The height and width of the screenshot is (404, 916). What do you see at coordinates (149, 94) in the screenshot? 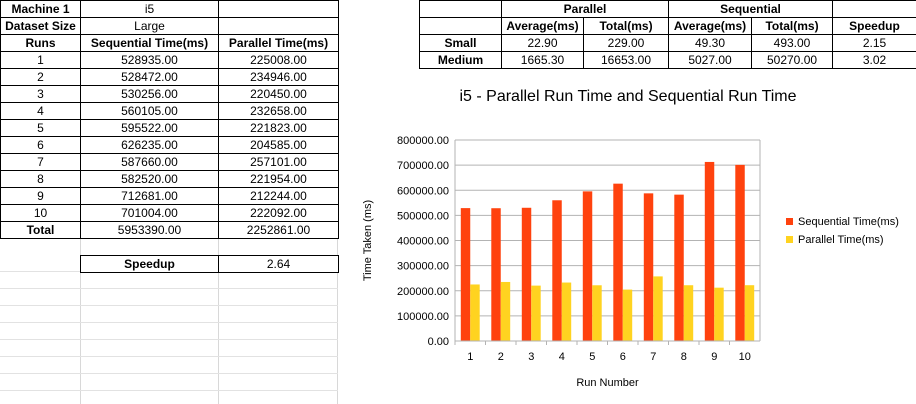
I see `sequential-time-cell: 530256.00` at bounding box center [149, 94].